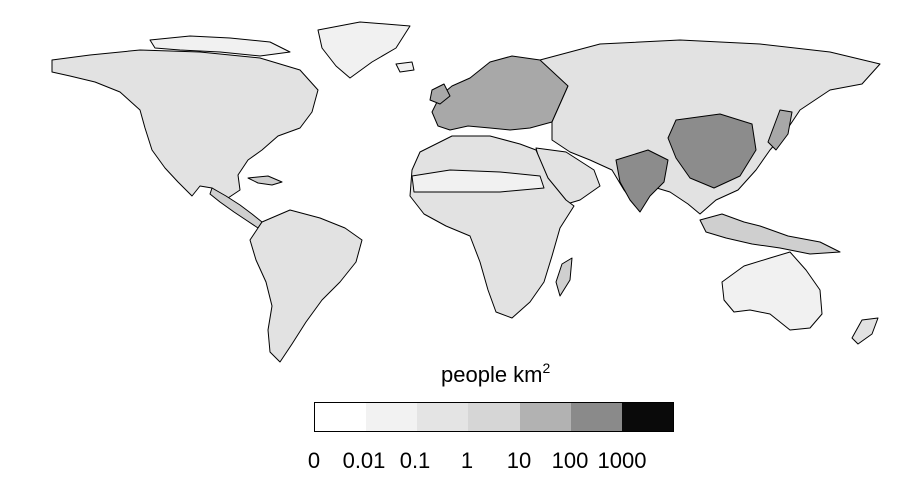 The image size is (900, 500). What do you see at coordinates (546, 368) in the screenshot?
I see `legend-title-superscript: 2` at bounding box center [546, 368].